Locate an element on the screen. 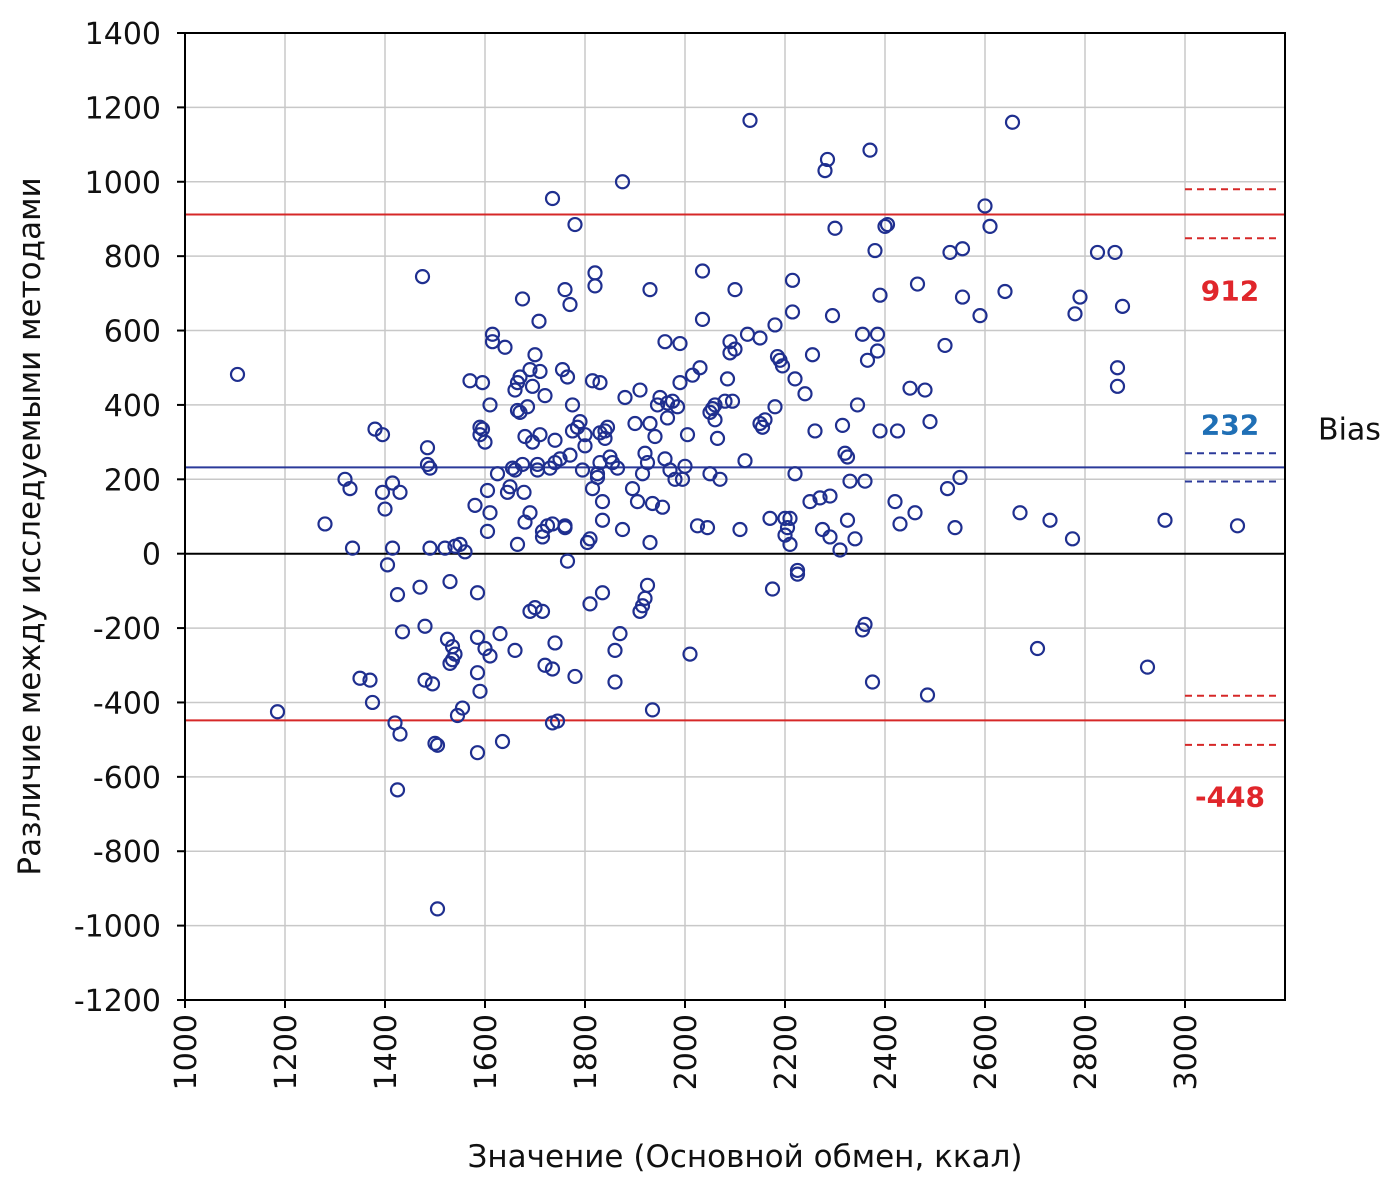 Image resolution: width=1387 pixels, height=1183 pixels. x-tick-label: 2600 is located at coordinates (986, 1052).